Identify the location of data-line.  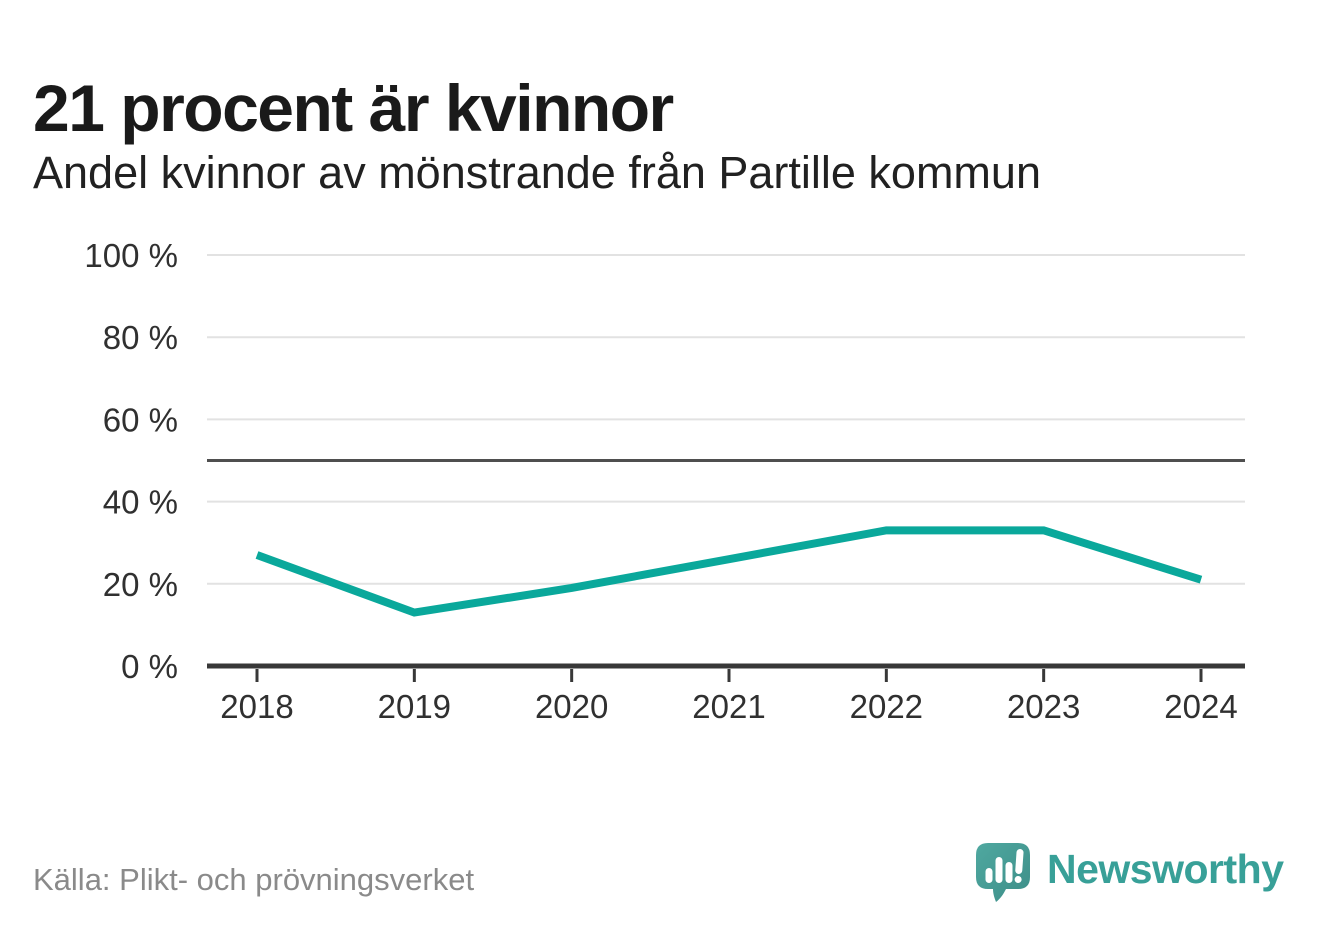
(729, 571).